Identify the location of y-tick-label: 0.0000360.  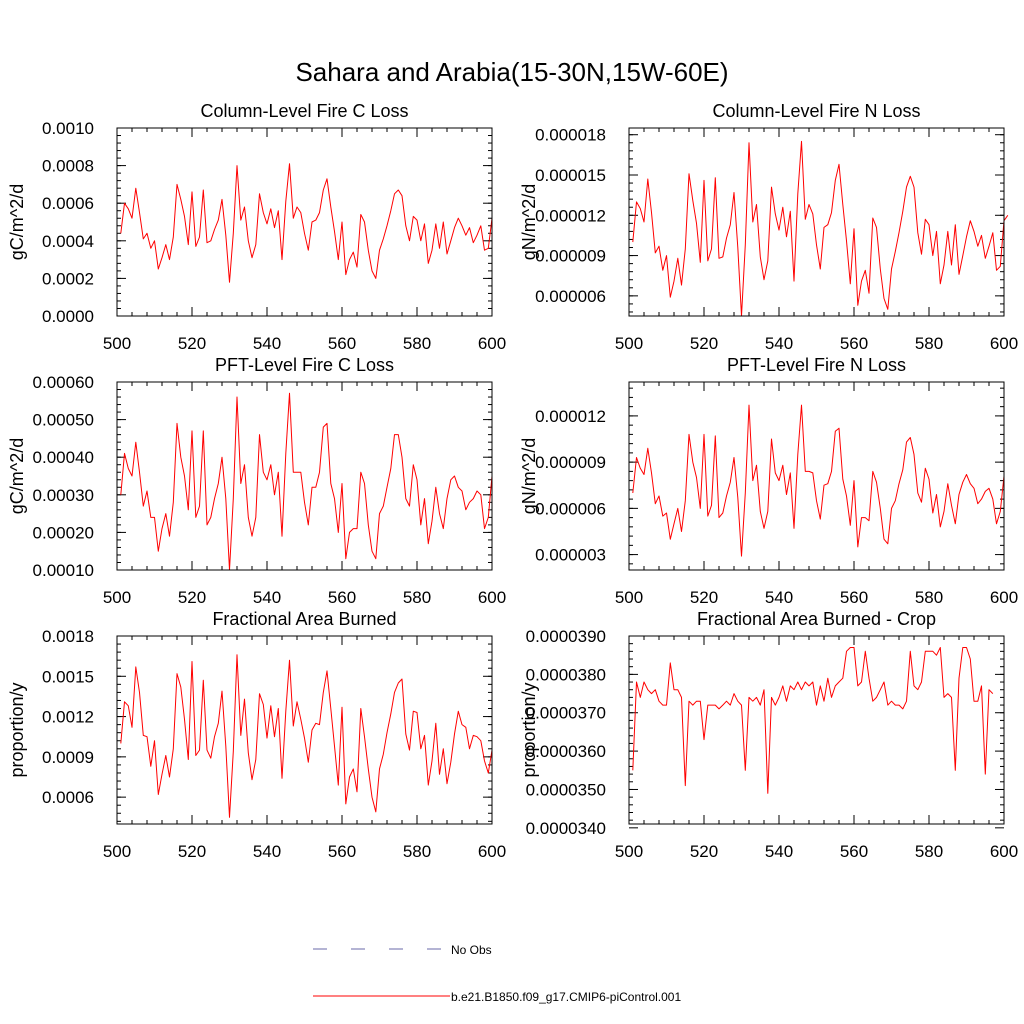
(566, 751).